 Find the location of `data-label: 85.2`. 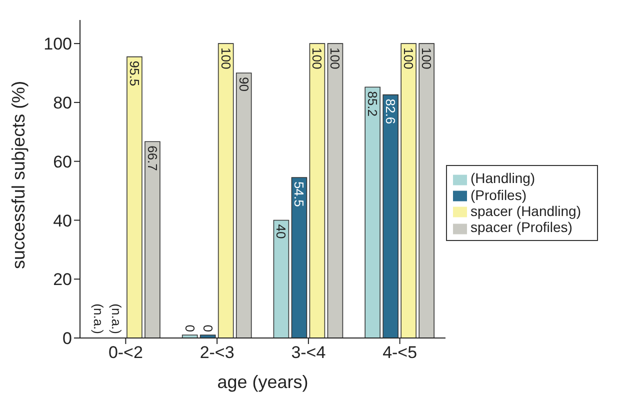

data-label: 85.2 is located at coordinates (372, 103).